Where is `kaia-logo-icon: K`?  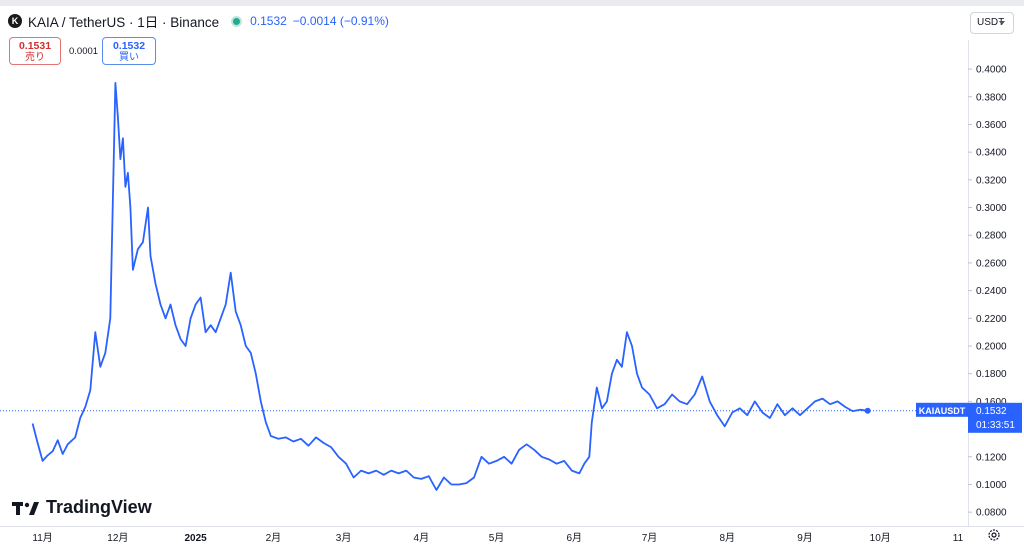
kaia-logo-icon: K is located at coordinates (15, 21).